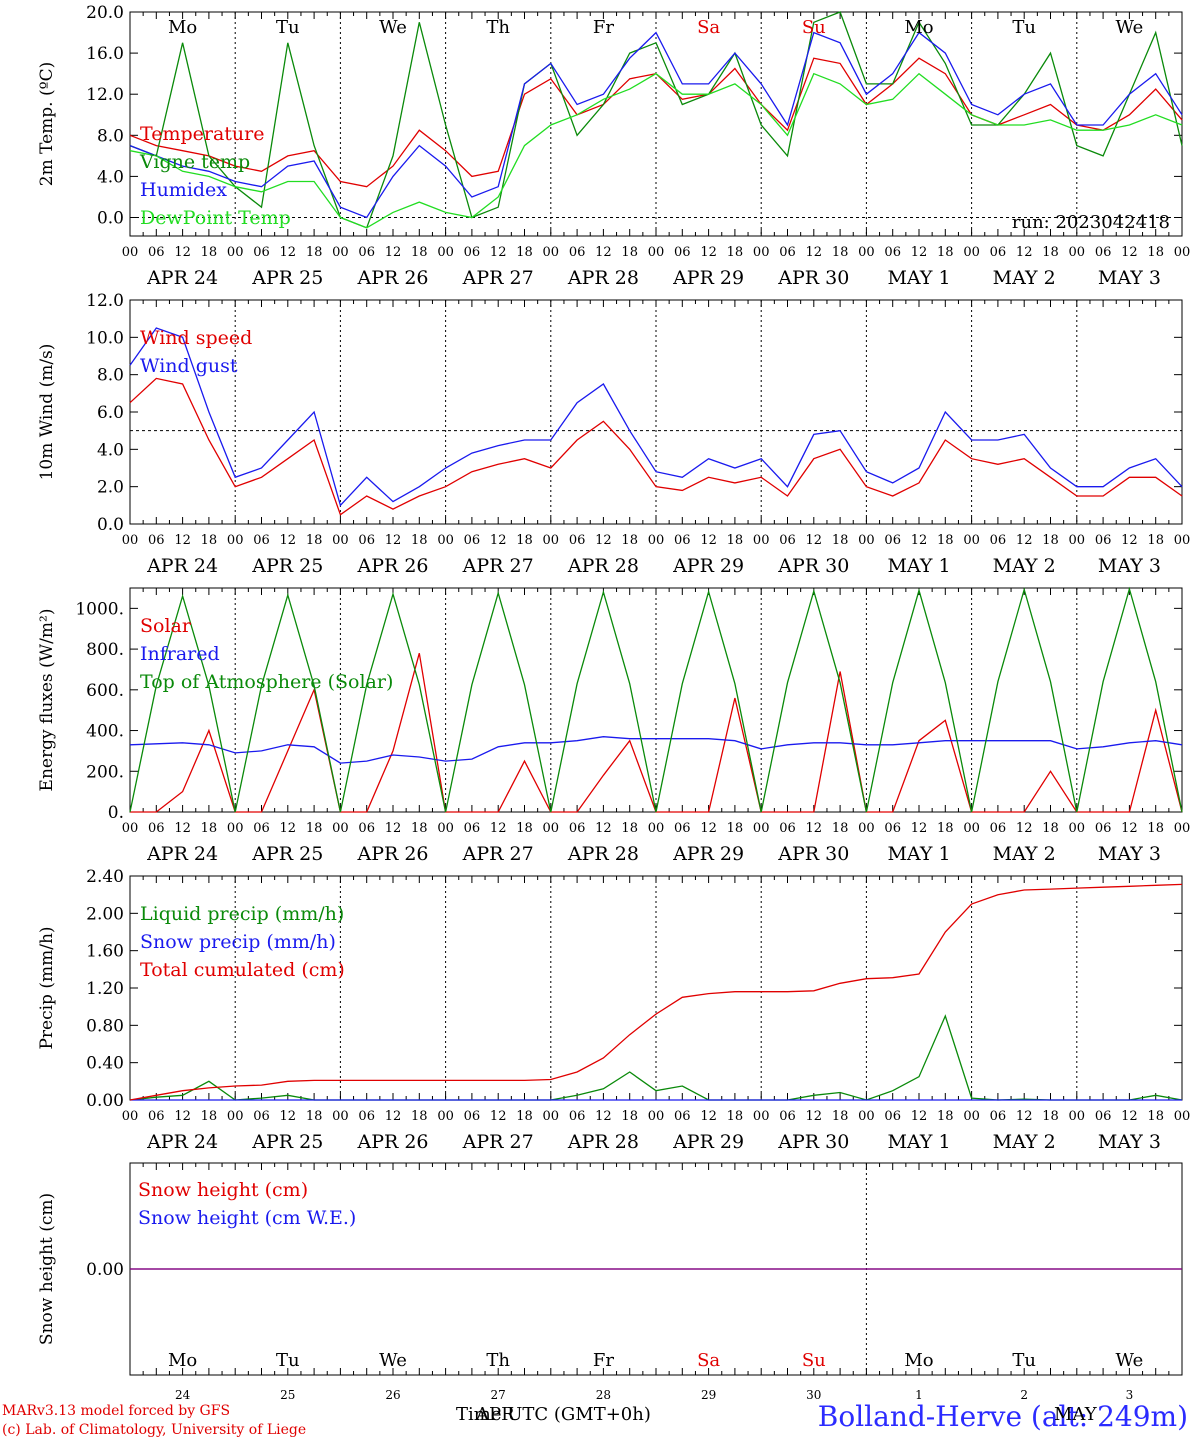 The height and width of the screenshot is (1440, 1194). What do you see at coordinates (393, 27) in the screenshot?
I see `weekday-label: We` at bounding box center [393, 27].